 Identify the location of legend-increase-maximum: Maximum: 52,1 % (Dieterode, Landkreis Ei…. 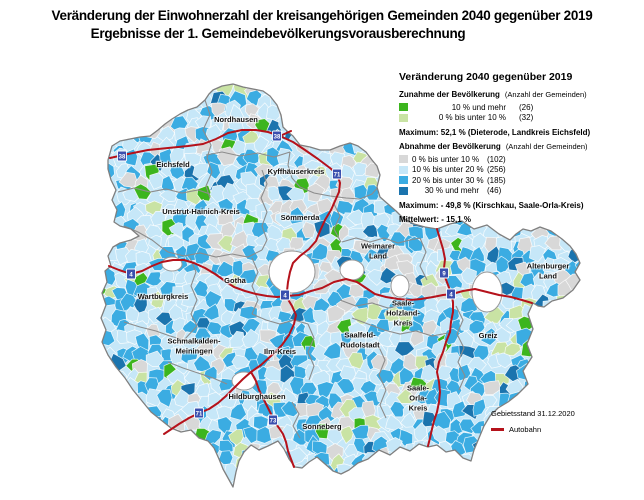
(495, 132).